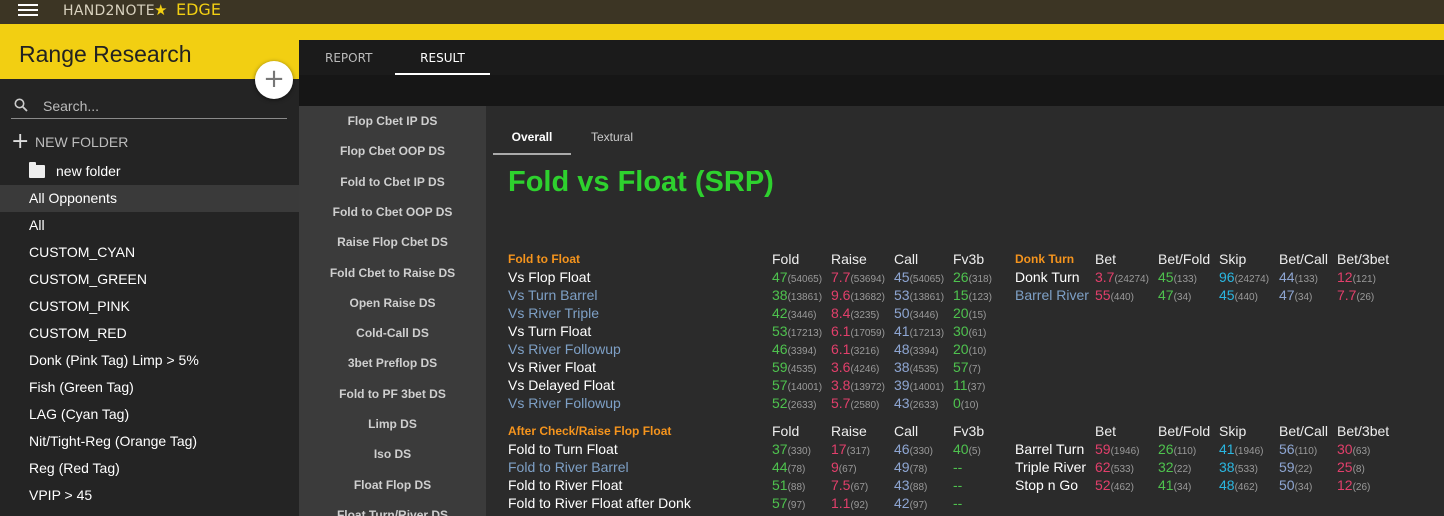 The width and height of the screenshot is (1444, 516). Describe the element at coordinates (794, 404) in the screenshot. I see `stat-cell: 52(2633)` at that location.